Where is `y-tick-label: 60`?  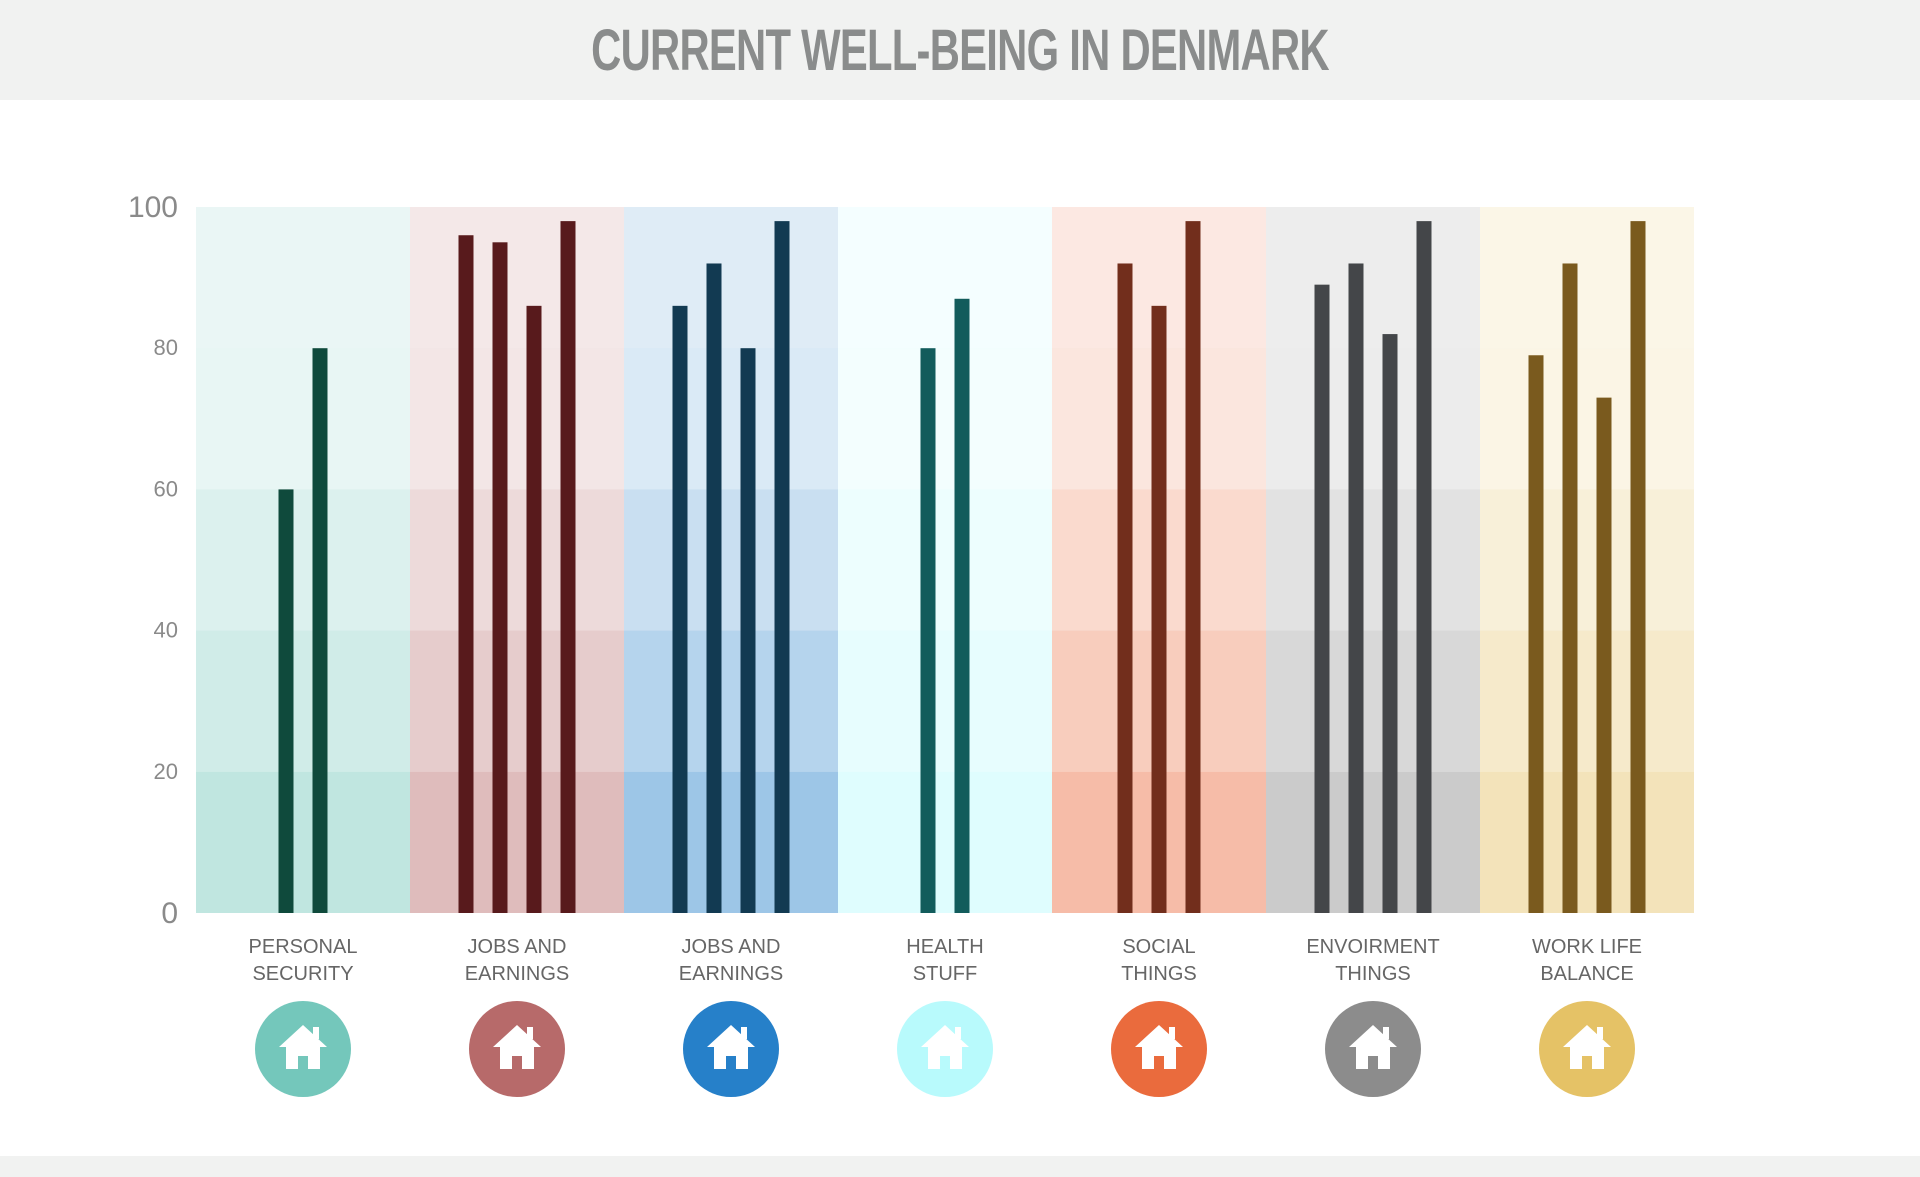
y-tick-label: 60 is located at coordinates (166, 488).